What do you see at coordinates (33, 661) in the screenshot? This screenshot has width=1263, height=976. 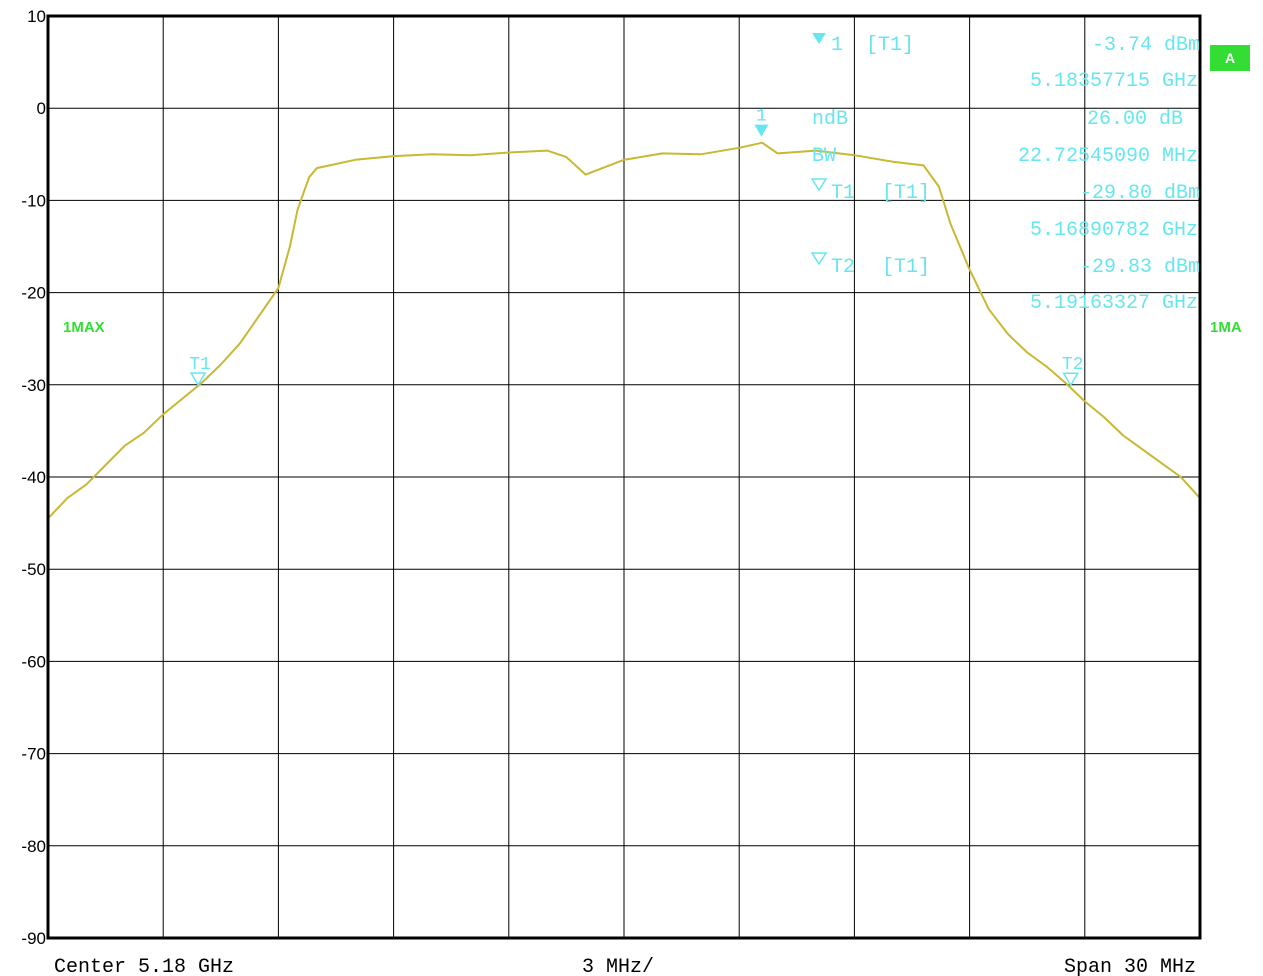 I see `y-tick-label: -60` at bounding box center [33, 661].